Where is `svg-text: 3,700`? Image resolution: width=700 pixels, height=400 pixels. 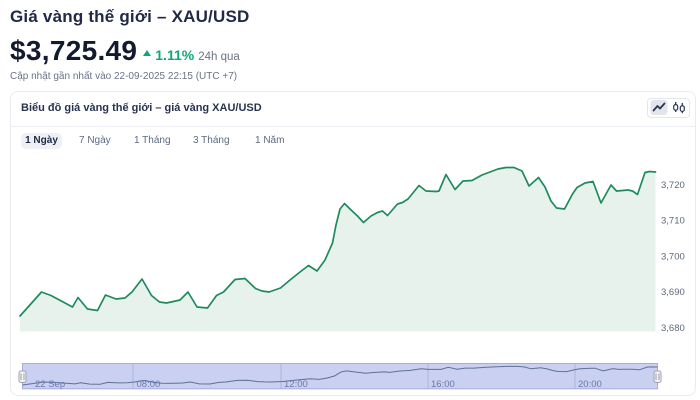
svg-text: 3,700 is located at coordinates (673, 256).